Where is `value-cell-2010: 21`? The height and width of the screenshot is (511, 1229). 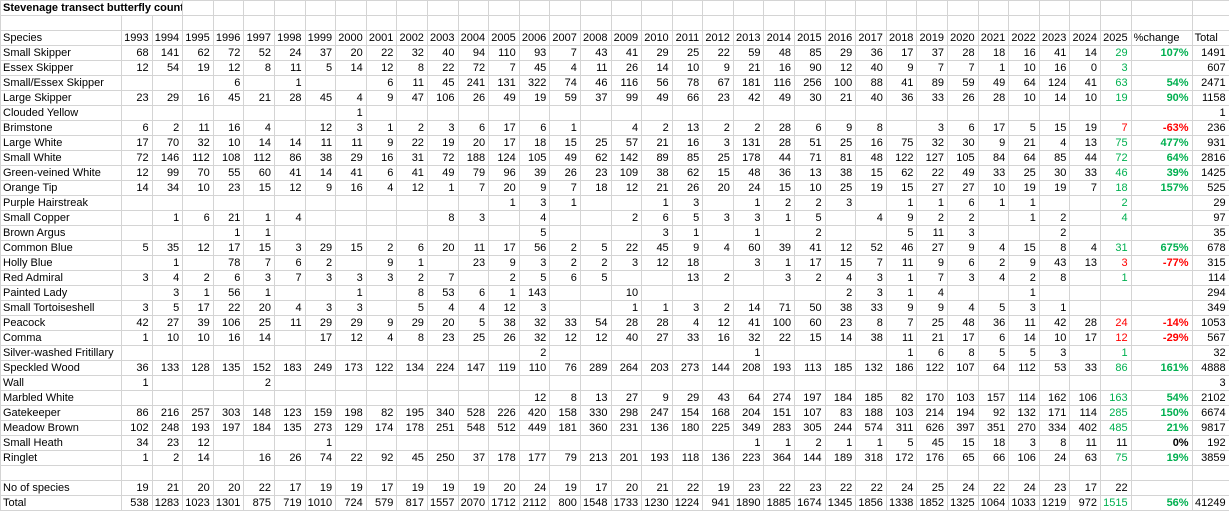
value-cell-2010: 21 is located at coordinates (657, 488).